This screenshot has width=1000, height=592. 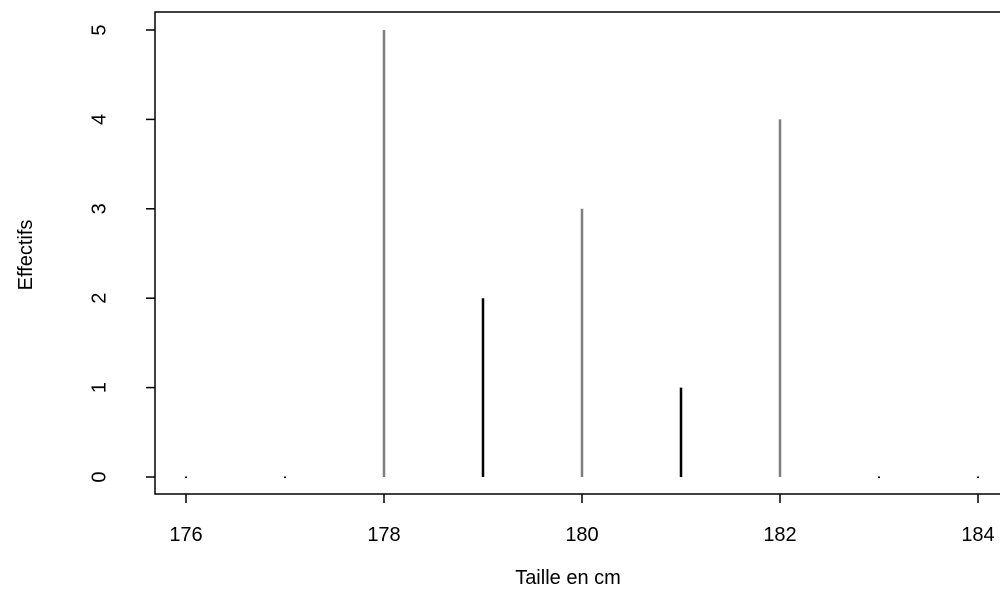 What do you see at coordinates (977, 535) in the screenshot?
I see `x-tick-label-184: 184` at bounding box center [977, 535].